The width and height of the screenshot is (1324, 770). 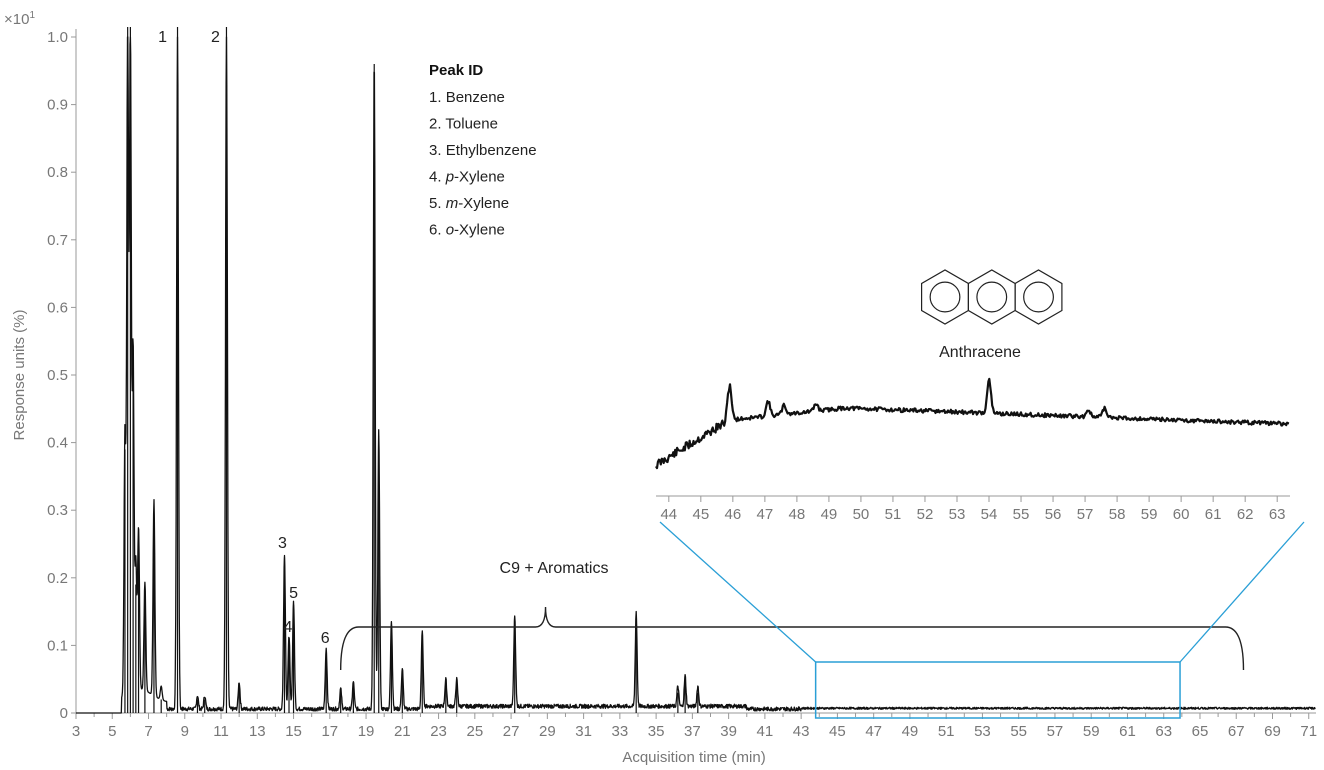 I want to click on legend-item-number: 4., so click(x=437, y=177).